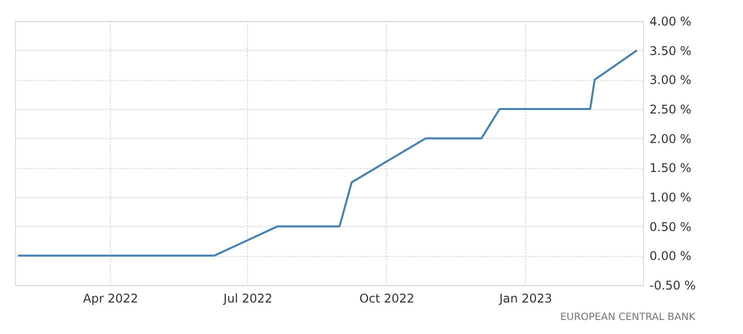  What do you see at coordinates (671, 139) in the screenshot?
I see `y-tick-label: 2.00 %` at bounding box center [671, 139].